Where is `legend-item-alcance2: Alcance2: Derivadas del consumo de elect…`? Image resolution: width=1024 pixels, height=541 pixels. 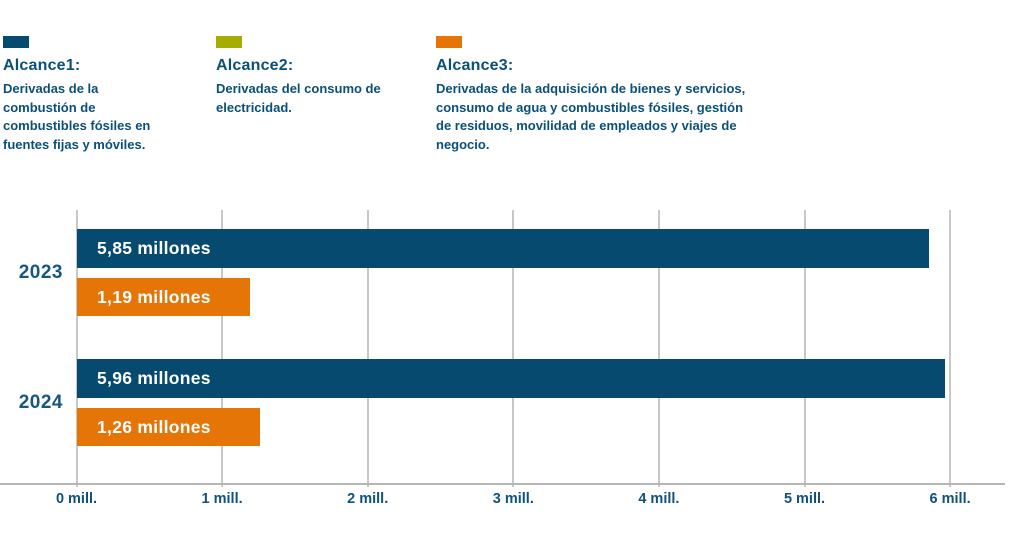
legend-item-alcance2: Alcance2: Derivadas del consumo de elect… is located at coordinates (309, 76).